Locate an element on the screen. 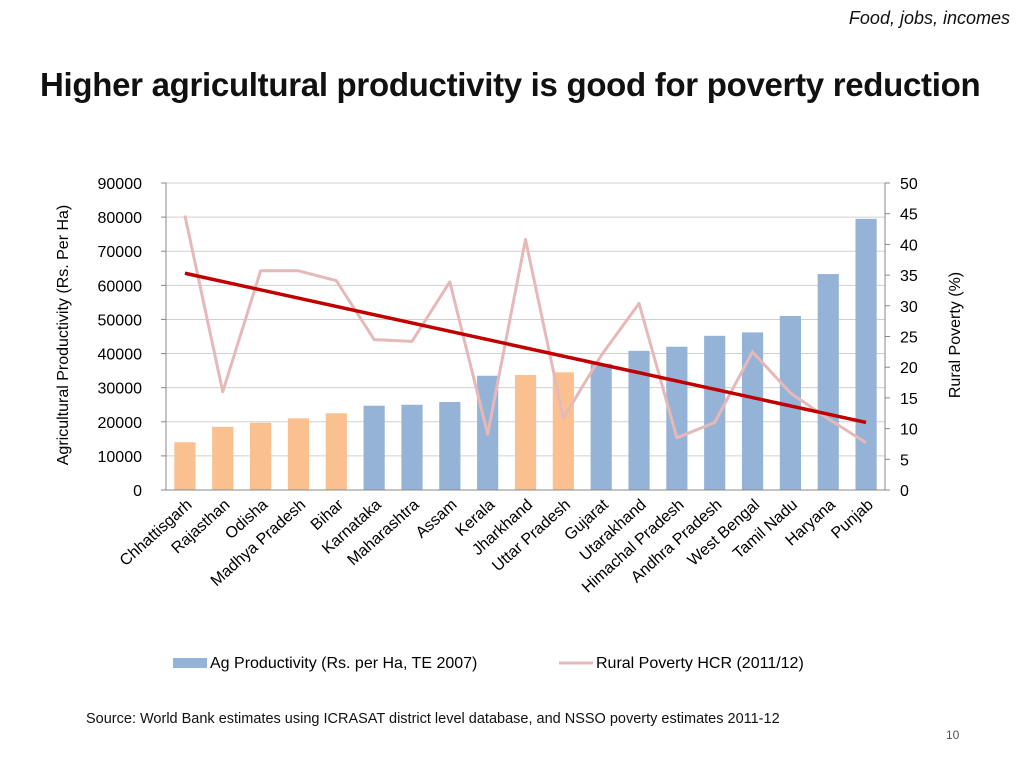 This screenshot has width=1024, height=768. bar-himachal-pradesh is located at coordinates (677, 418).